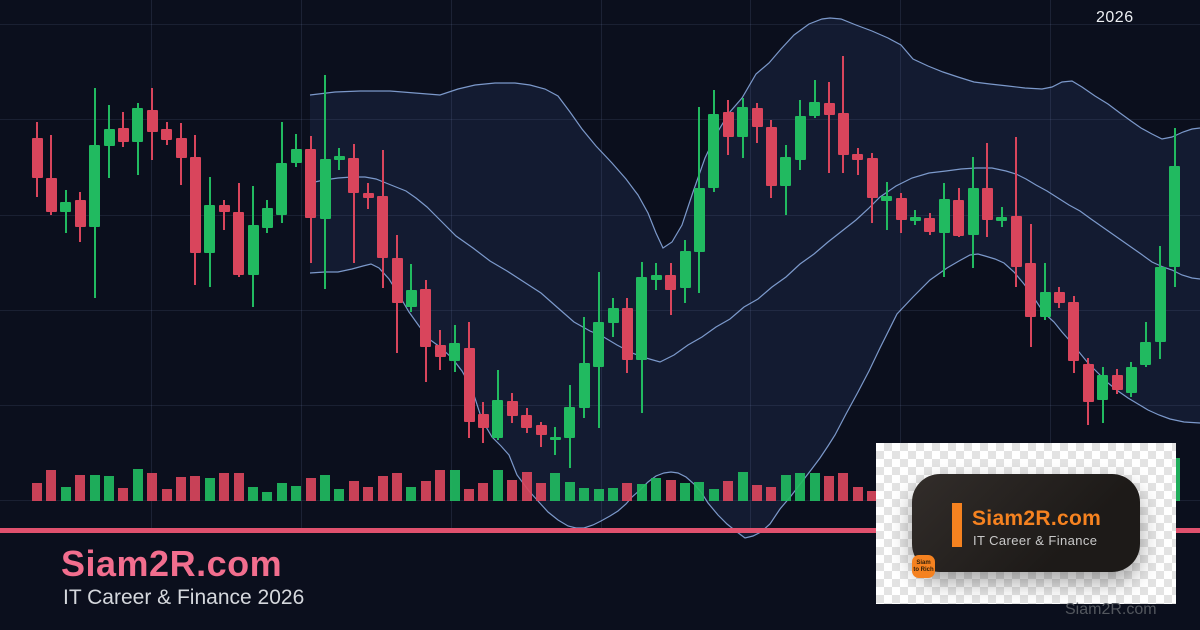 Image resolution: width=1200 pixels, height=630 pixels. What do you see at coordinates (1035, 540) in the screenshot?
I see `logo-tagline-text: IT Career & Finance` at bounding box center [1035, 540].